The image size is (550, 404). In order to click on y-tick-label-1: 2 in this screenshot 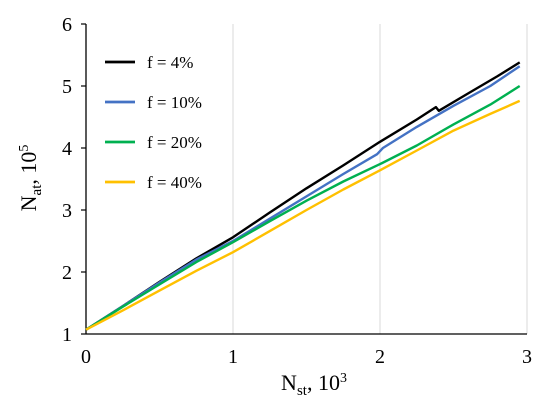, I will do `click(67, 273)`.